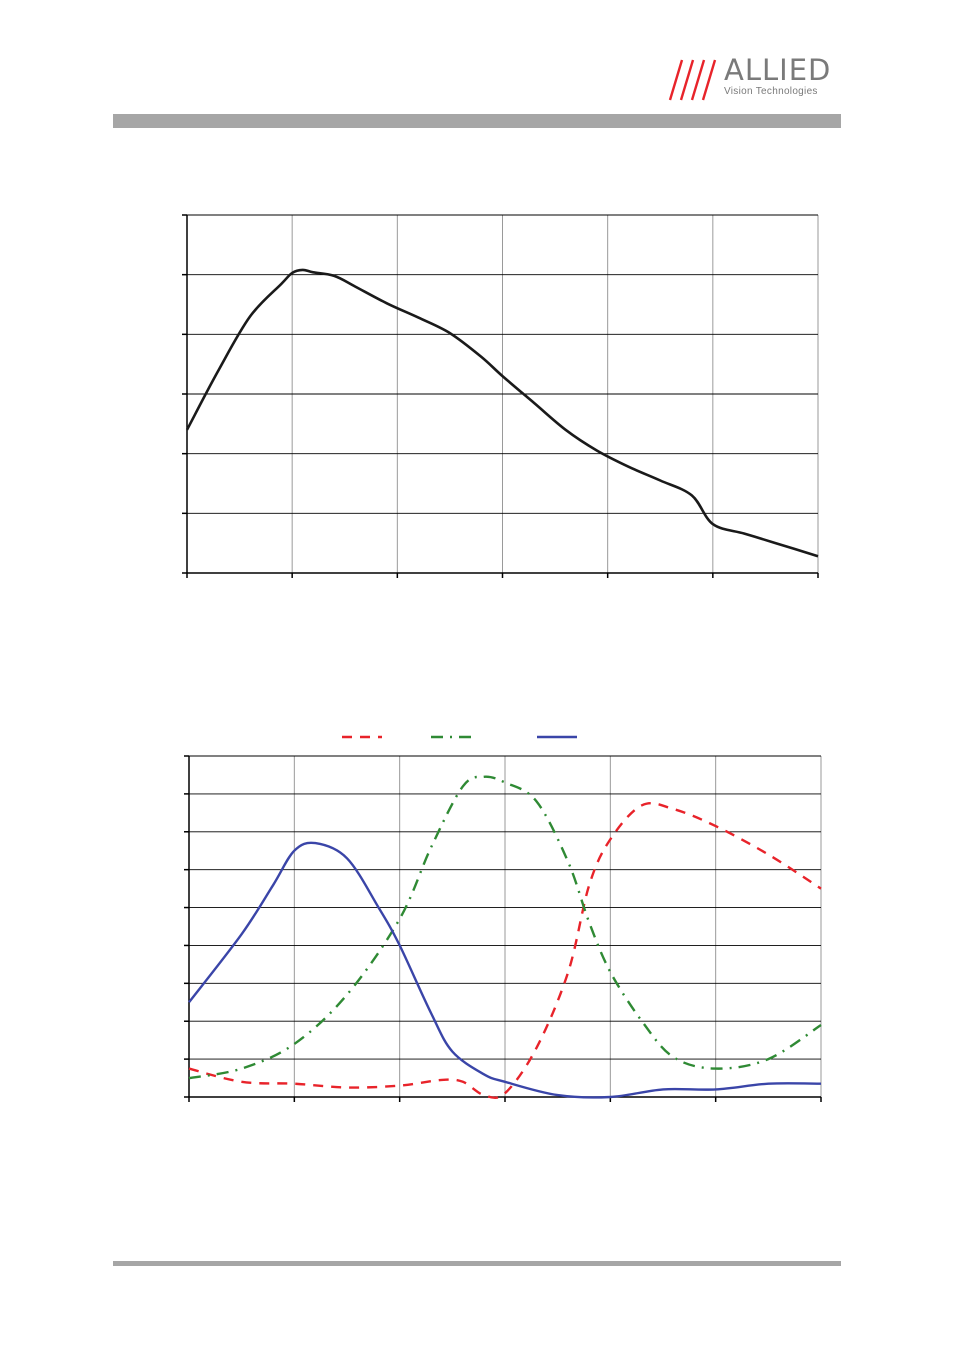 This screenshot has width=954, height=1350. What do you see at coordinates (778, 70) in the screenshot?
I see `logo-wordmark: ALLIED` at bounding box center [778, 70].